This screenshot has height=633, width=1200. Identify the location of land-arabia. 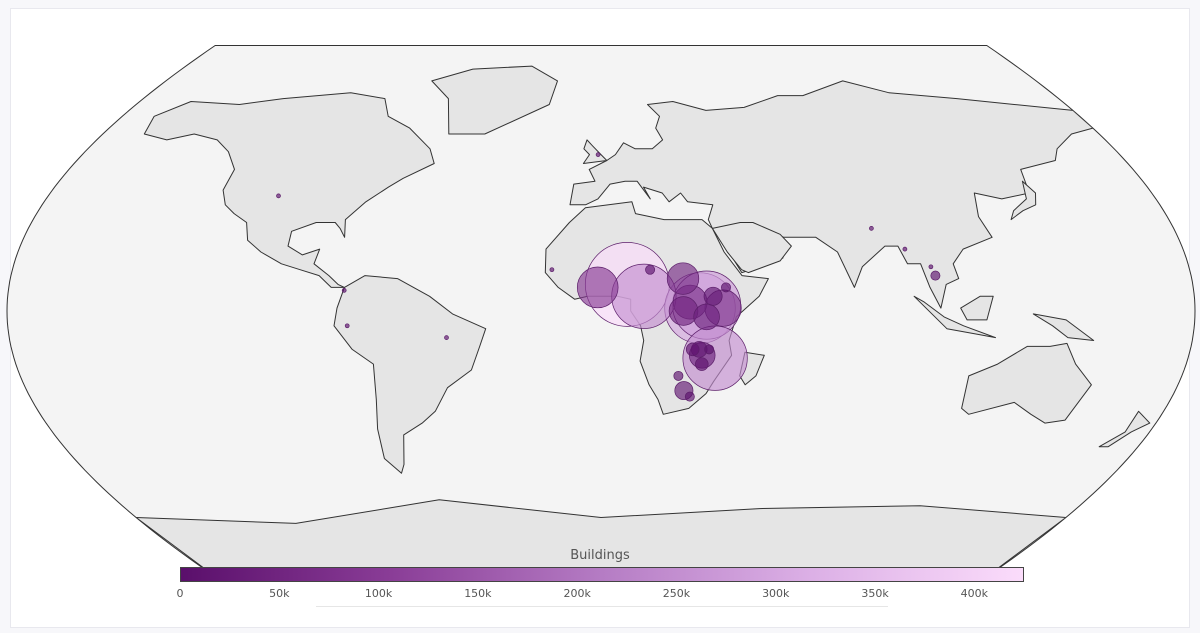
(751, 248).